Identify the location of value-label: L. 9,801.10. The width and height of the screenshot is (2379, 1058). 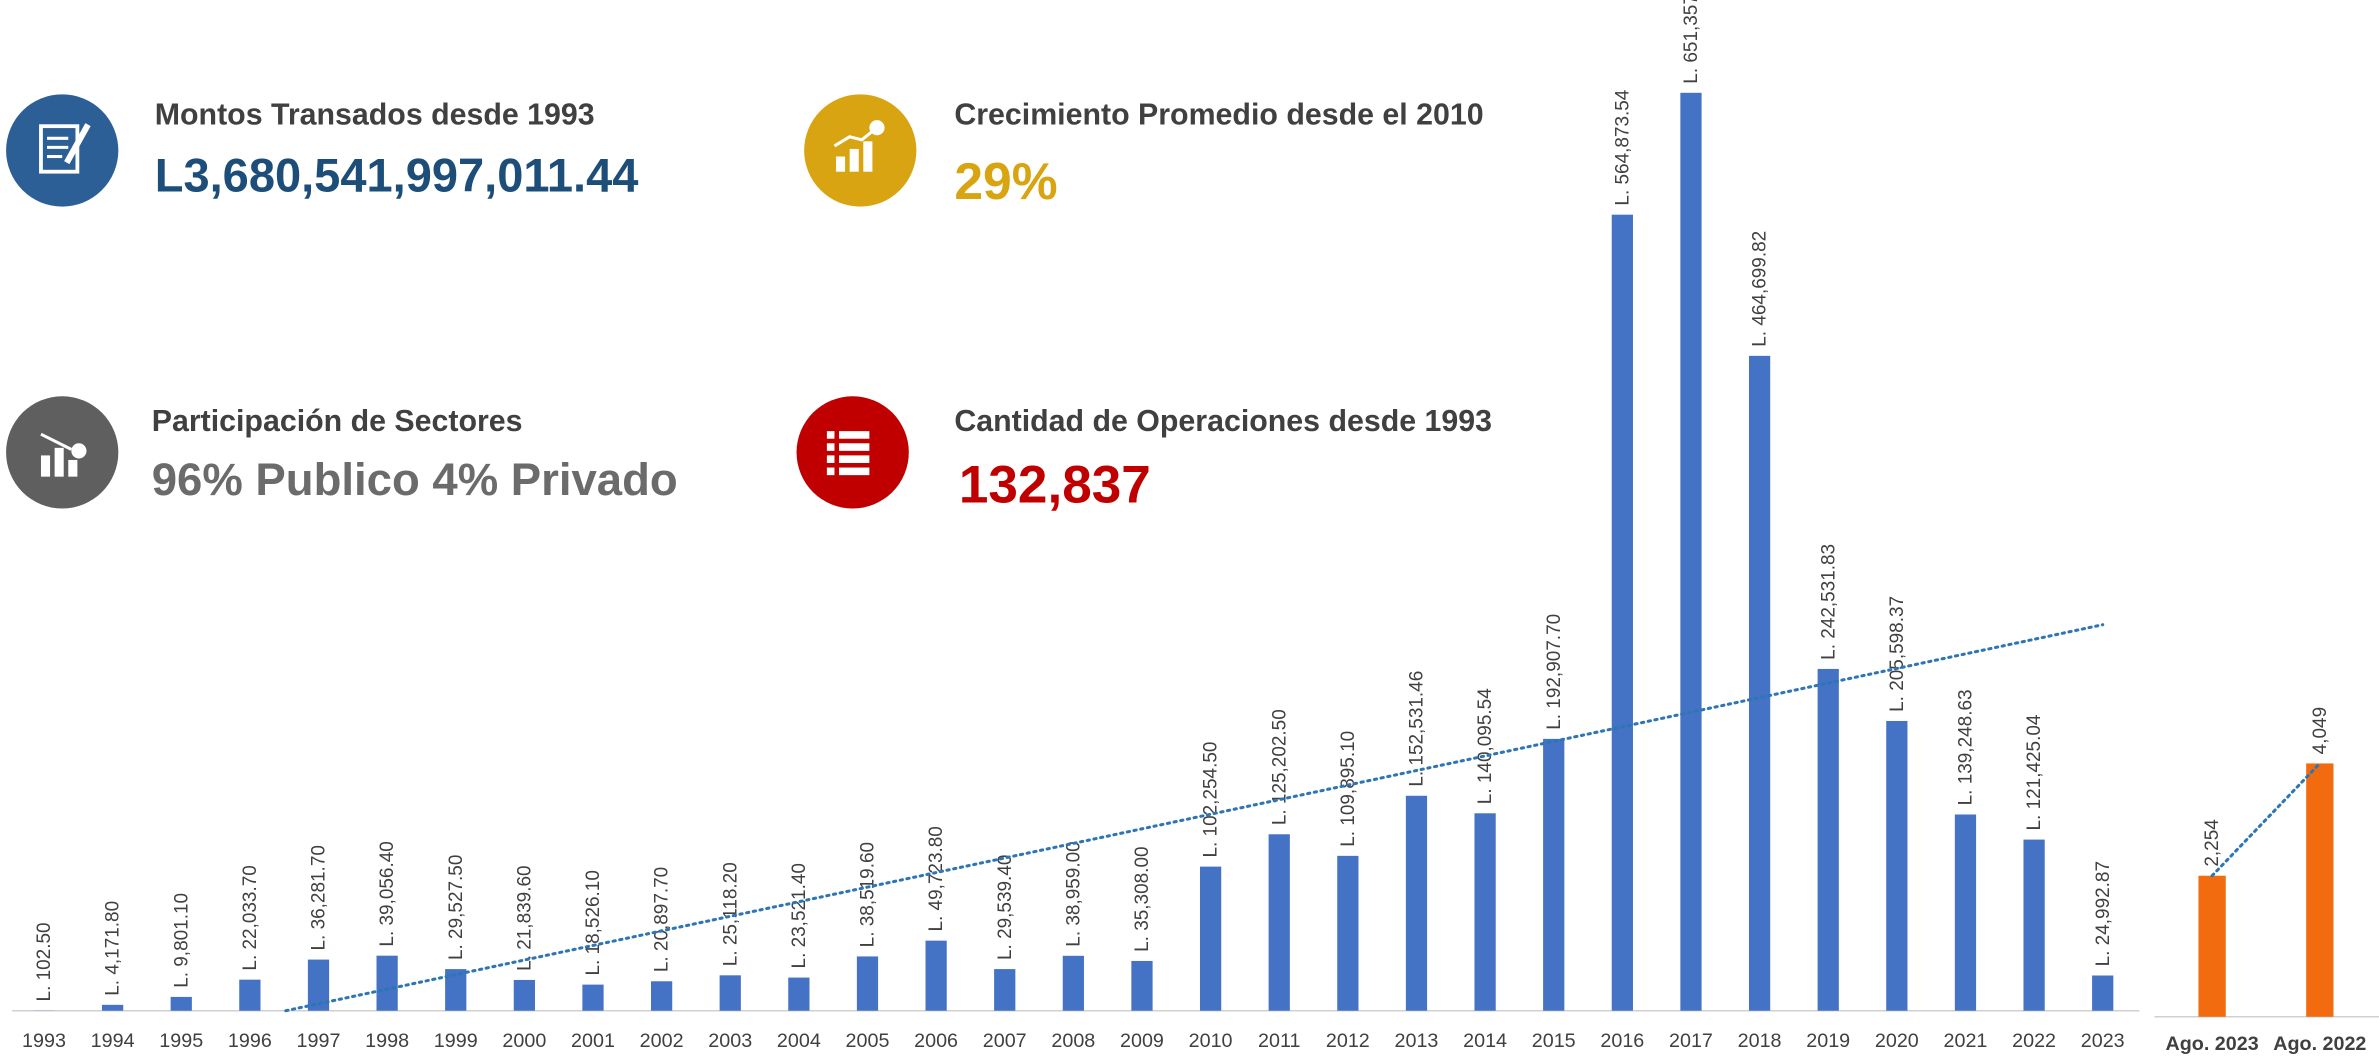
(181, 940).